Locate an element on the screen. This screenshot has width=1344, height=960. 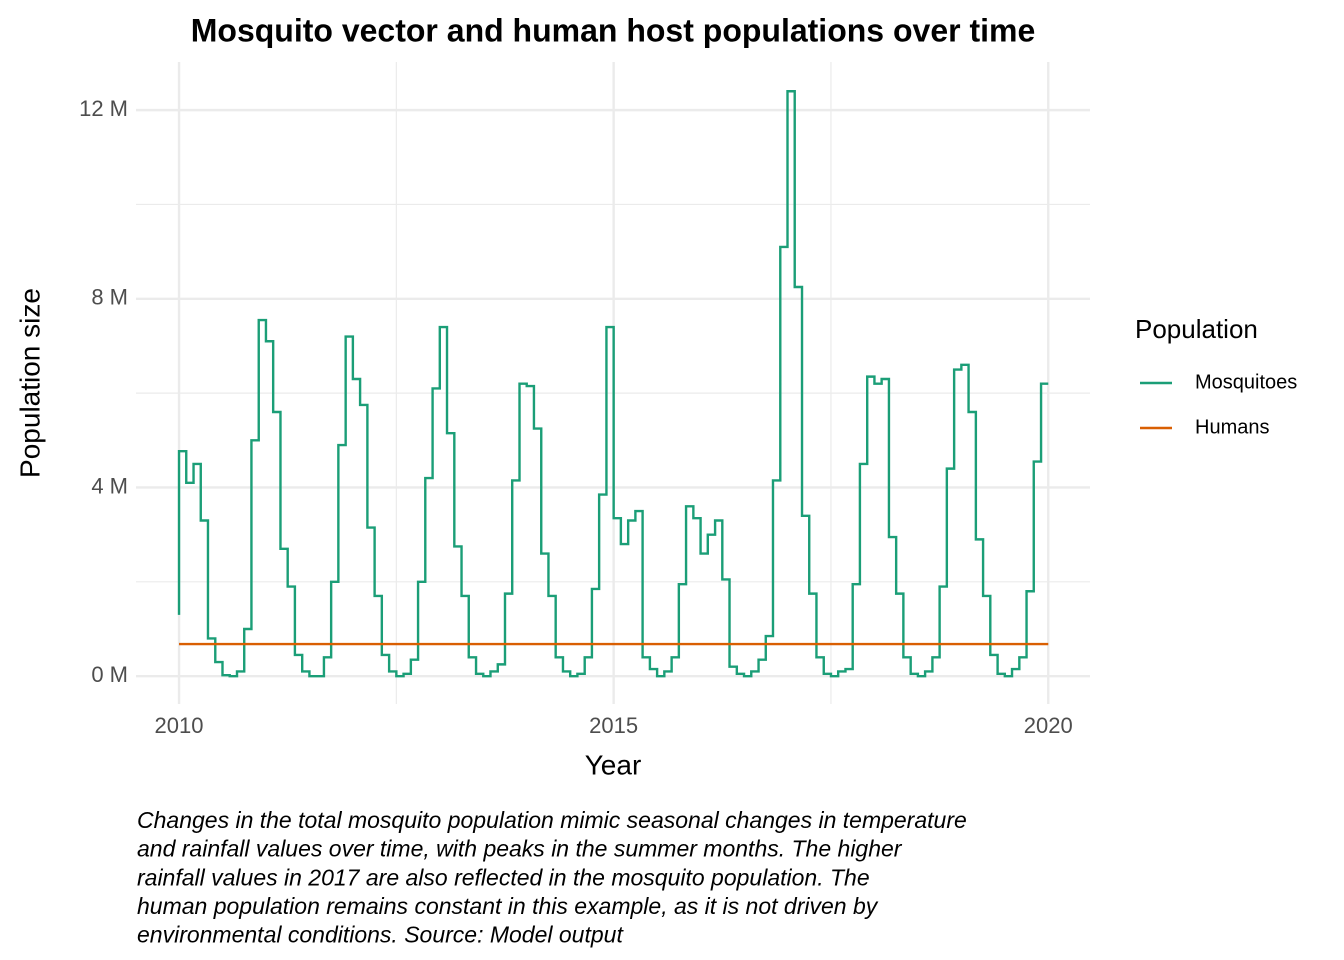
legend: Mosquitoes Humans is located at coordinates (1218, 404).